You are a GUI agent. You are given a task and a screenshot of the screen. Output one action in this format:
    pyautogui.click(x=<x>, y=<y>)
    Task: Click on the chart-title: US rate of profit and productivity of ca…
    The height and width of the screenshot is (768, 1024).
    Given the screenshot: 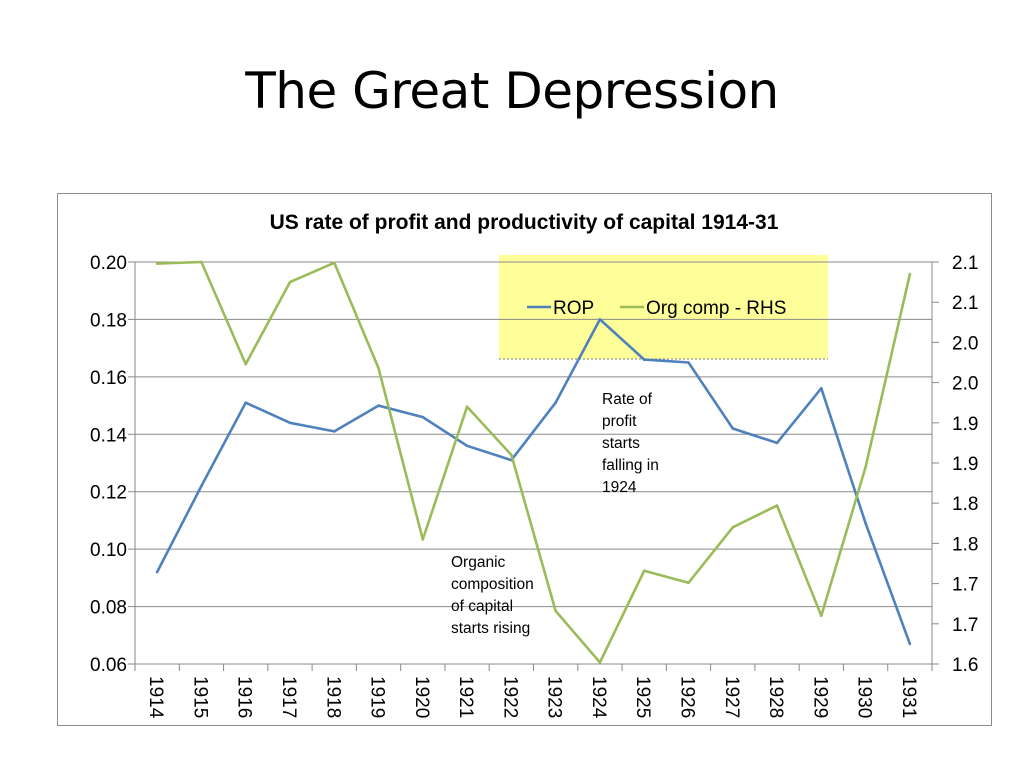 What is the action you would take?
    pyautogui.click(x=524, y=222)
    